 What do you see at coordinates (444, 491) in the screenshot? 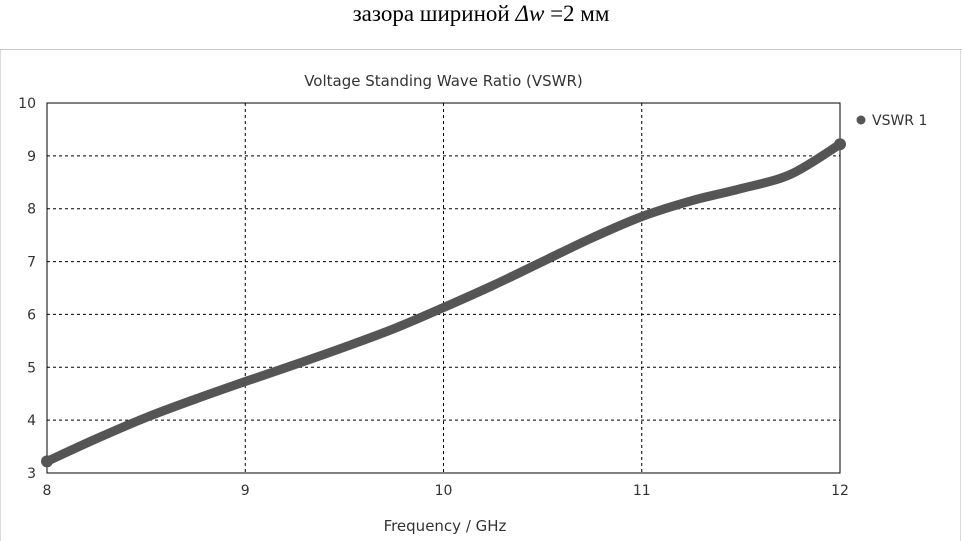
I see `x-tick-label-10: 10` at bounding box center [444, 491].